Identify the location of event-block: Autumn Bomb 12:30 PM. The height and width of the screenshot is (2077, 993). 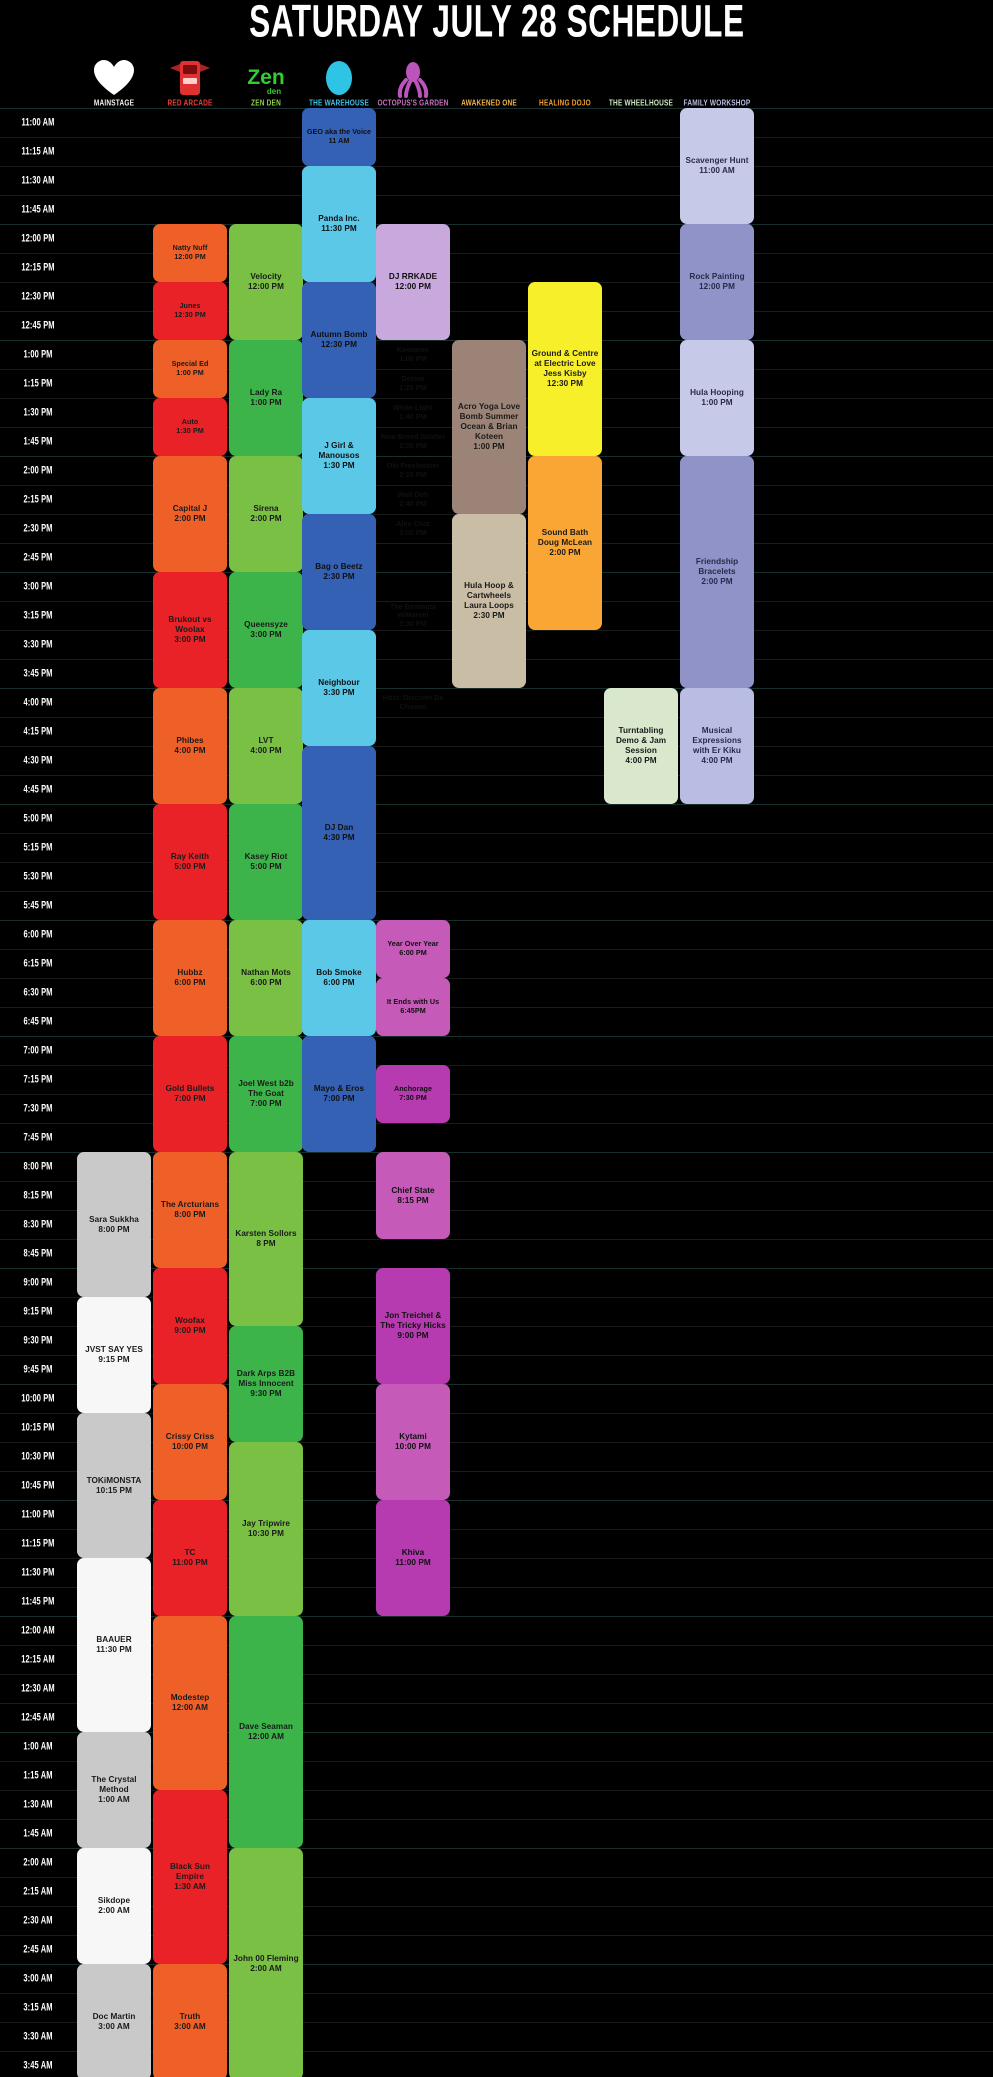
(339, 340).